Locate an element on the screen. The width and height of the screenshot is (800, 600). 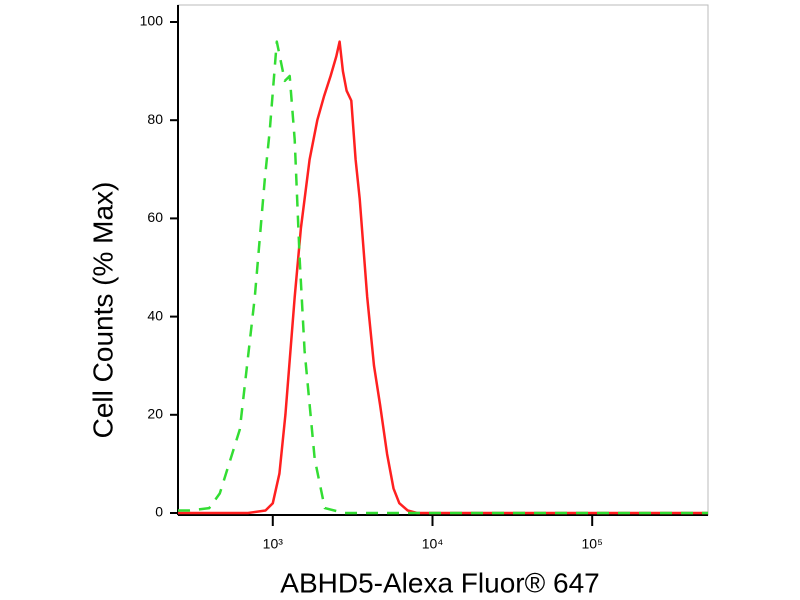
y-tick-label: 40 is located at coordinates (155, 315).